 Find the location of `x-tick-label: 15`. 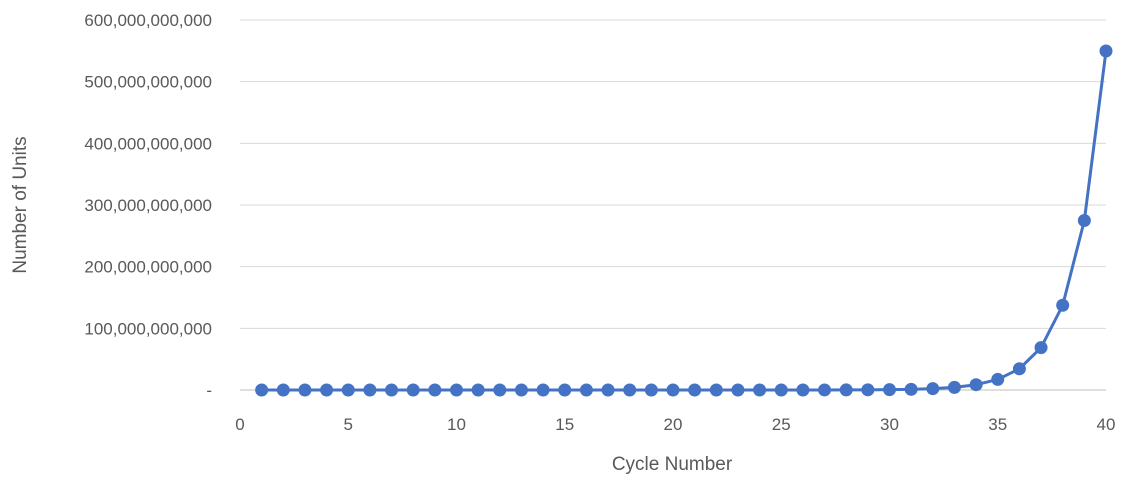

x-tick-label: 15 is located at coordinates (564, 424).